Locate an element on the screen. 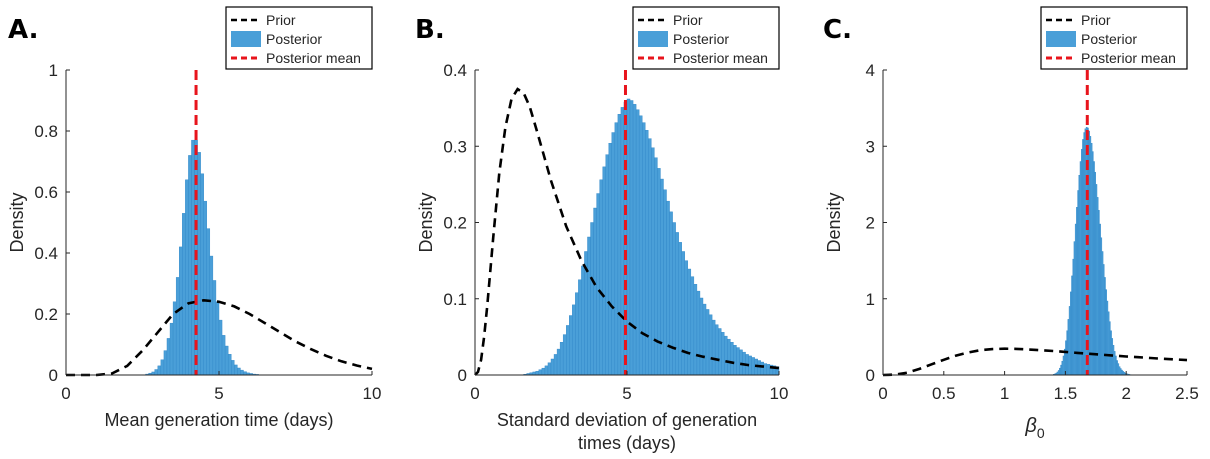 The image size is (1210, 459). legend: Prior Posterior Posterior mean is located at coordinates (299, 38).